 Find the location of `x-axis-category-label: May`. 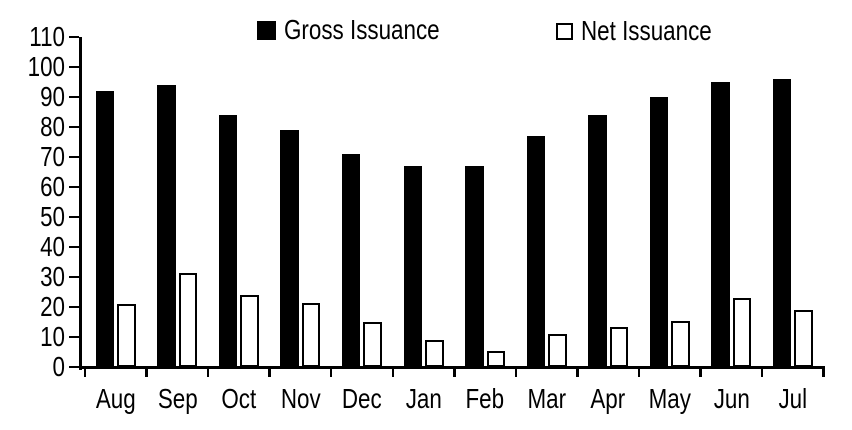

x-axis-category-label: May is located at coordinates (669, 398).